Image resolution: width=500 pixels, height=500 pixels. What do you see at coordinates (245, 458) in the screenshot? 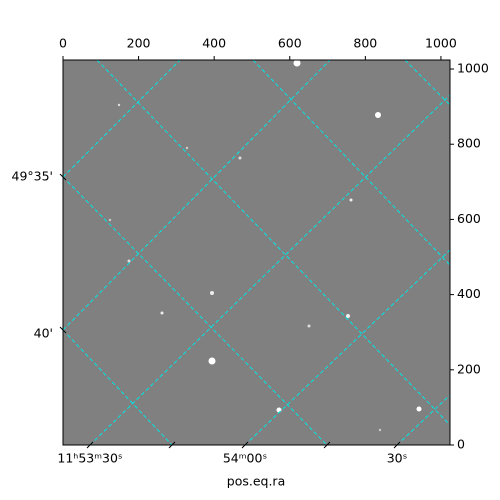
I see `ra-tick-label: 54ᵐ00ˢ` at bounding box center [245, 458].